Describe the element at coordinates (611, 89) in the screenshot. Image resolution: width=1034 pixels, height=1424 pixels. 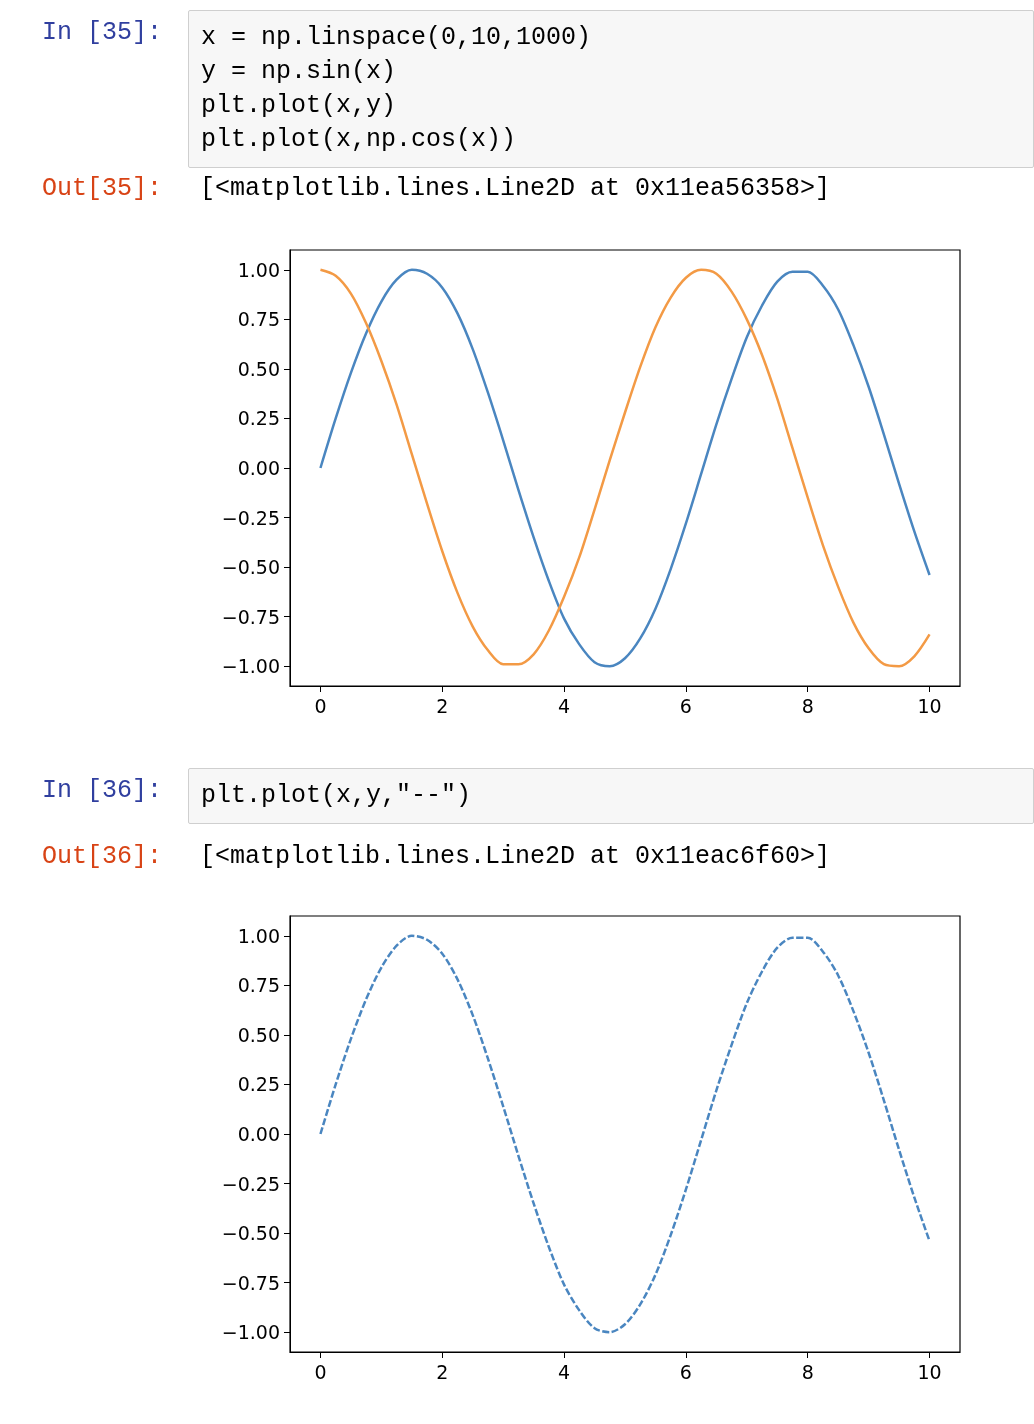
I see `text: x = np.linspace(0,10,1000) y = np.sin(x) plt.plot(x,y) plt.plot(x,np.cos(x))` at that location.